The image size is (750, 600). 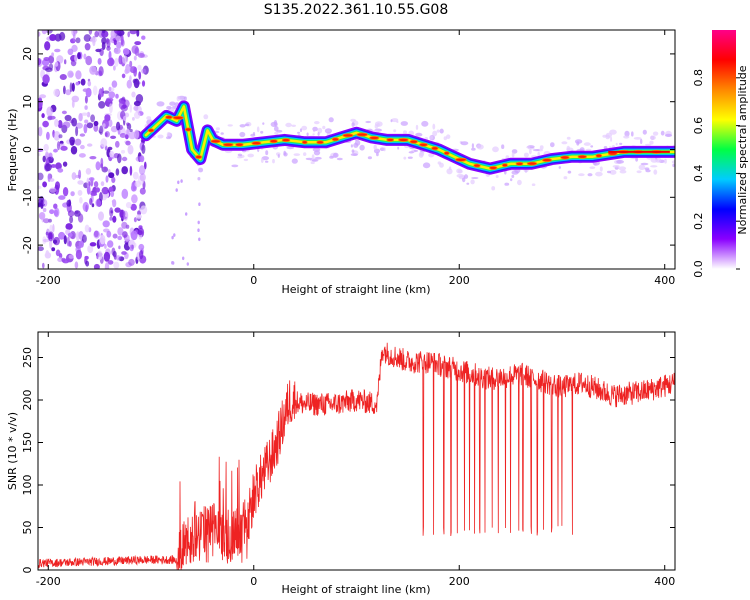 I want to click on snr-y-tick-label: 200, so click(x=27, y=400).